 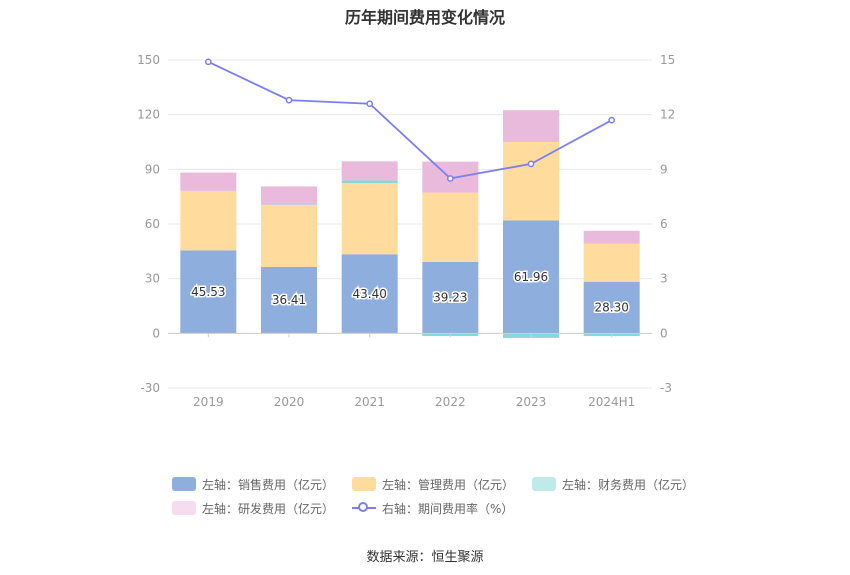 I want to click on y-tick-right: 15, so click(x=667, y=60).